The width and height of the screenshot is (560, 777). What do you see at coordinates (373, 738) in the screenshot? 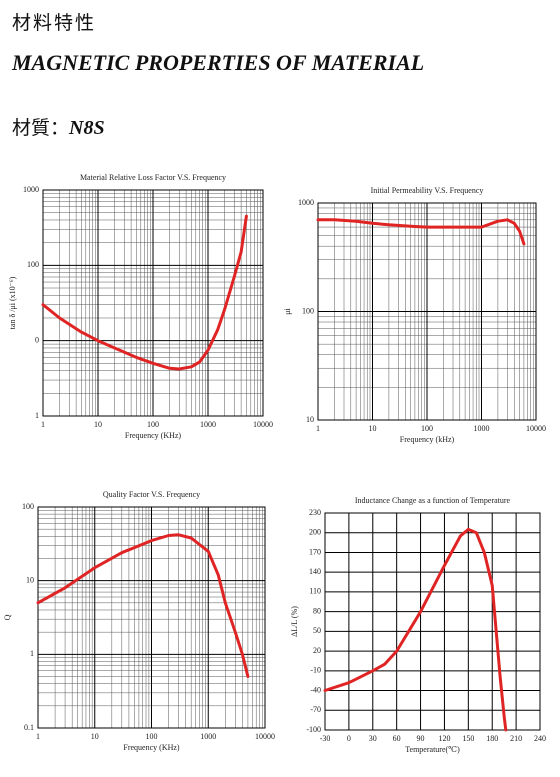
I see `x-tick-label: 30` at bounding box center [373, 738].